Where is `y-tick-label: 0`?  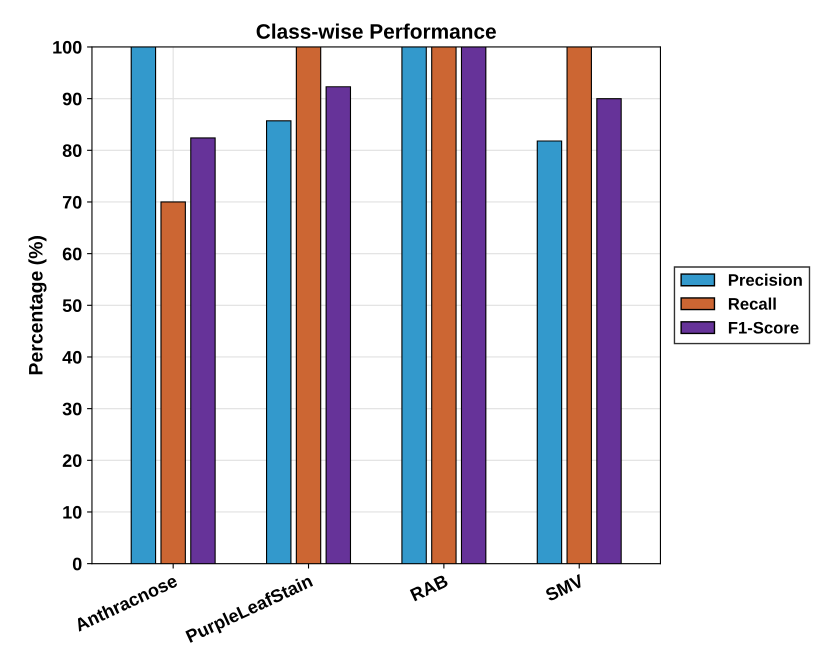 y-tick-label: 0 is located at coordinates (77, 564).